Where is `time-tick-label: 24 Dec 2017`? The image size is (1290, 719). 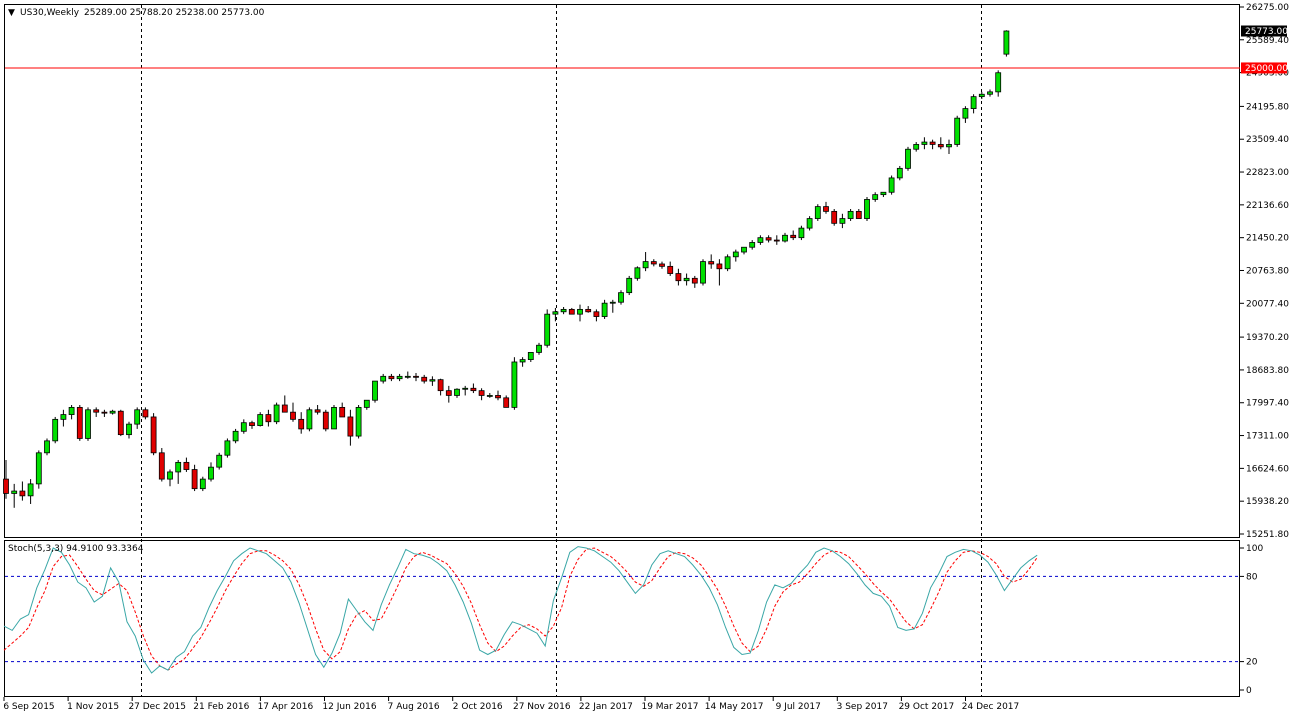 time-tick-label: 24 Dec 2017 is located at coordinates (991, 707).